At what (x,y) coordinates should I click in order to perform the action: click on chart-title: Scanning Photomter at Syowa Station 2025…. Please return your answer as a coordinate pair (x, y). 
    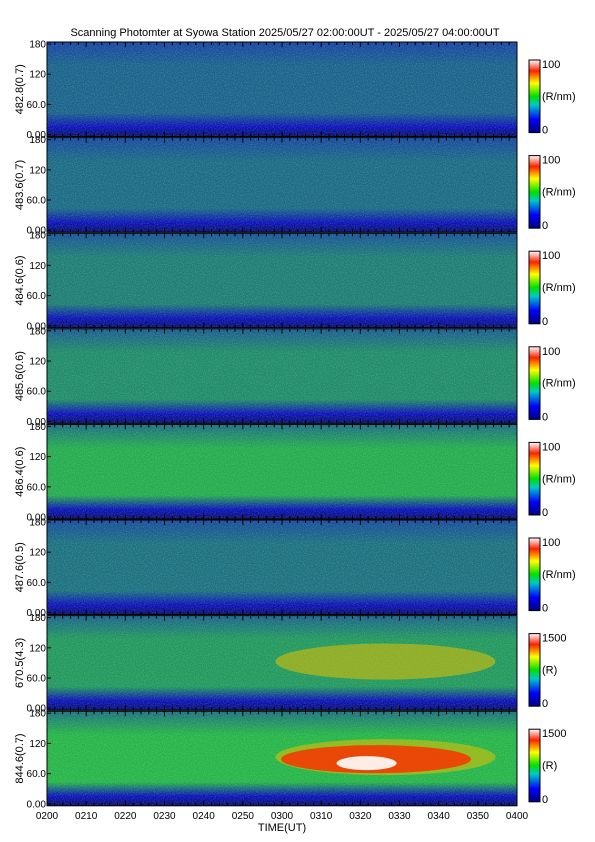
    Looking at the image, I should click on (285, 33).